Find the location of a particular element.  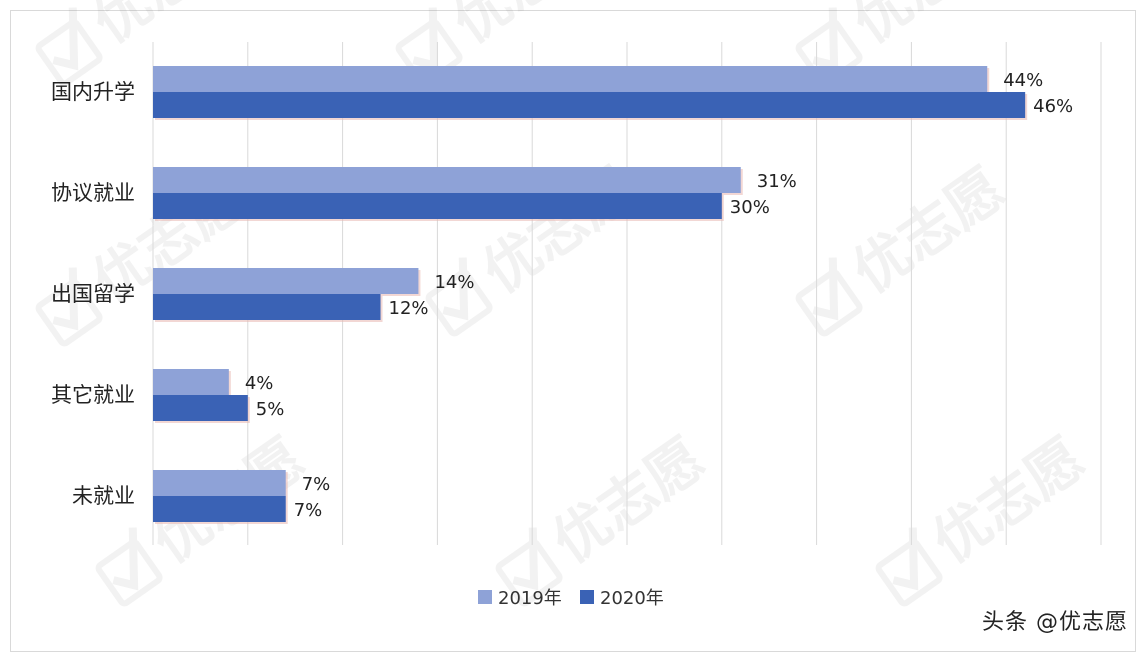

data-label: 12% is located at coordinates (409, 308).